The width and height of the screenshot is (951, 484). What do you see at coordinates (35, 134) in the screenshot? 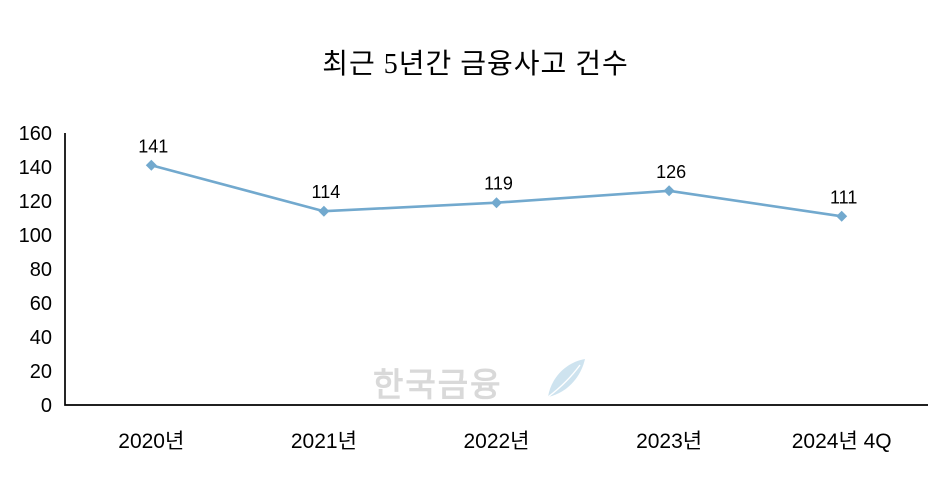
I see `y-tick-label: 160` at bounding box center [35, 134].